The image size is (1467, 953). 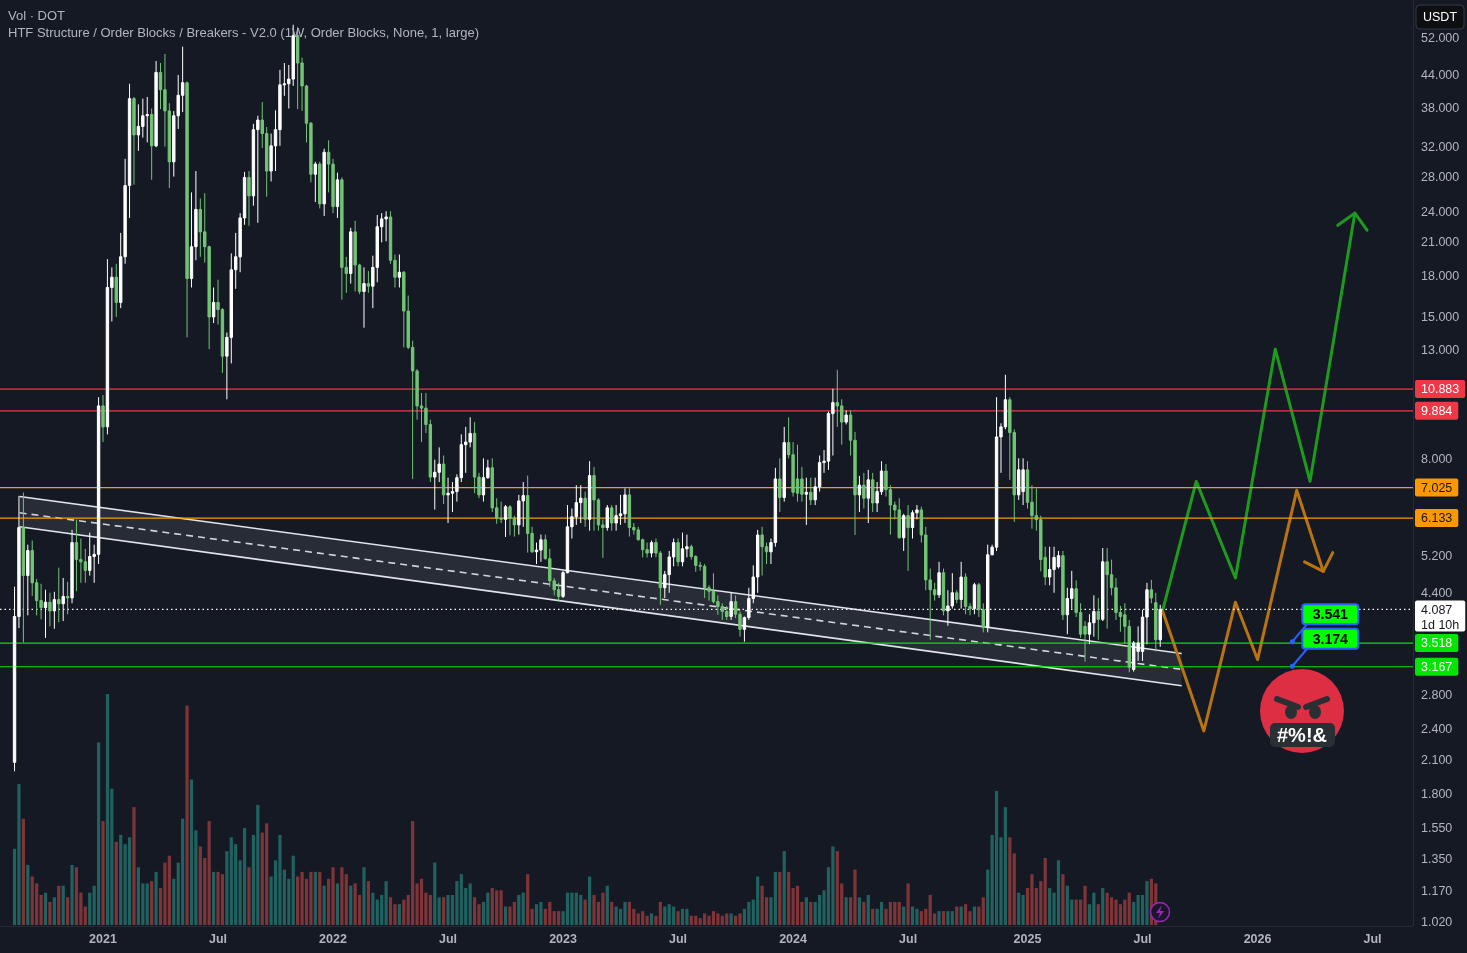 I want to click on y-tick-label: 24.000, so click(x=1440, y=211).